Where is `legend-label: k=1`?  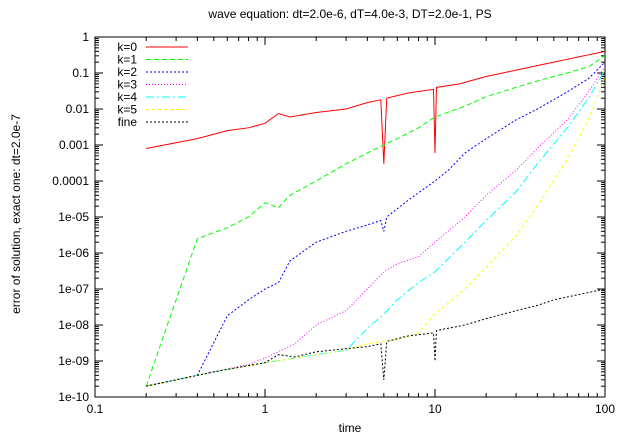 legend-label: k=1 is located at coordinates (127, 60).